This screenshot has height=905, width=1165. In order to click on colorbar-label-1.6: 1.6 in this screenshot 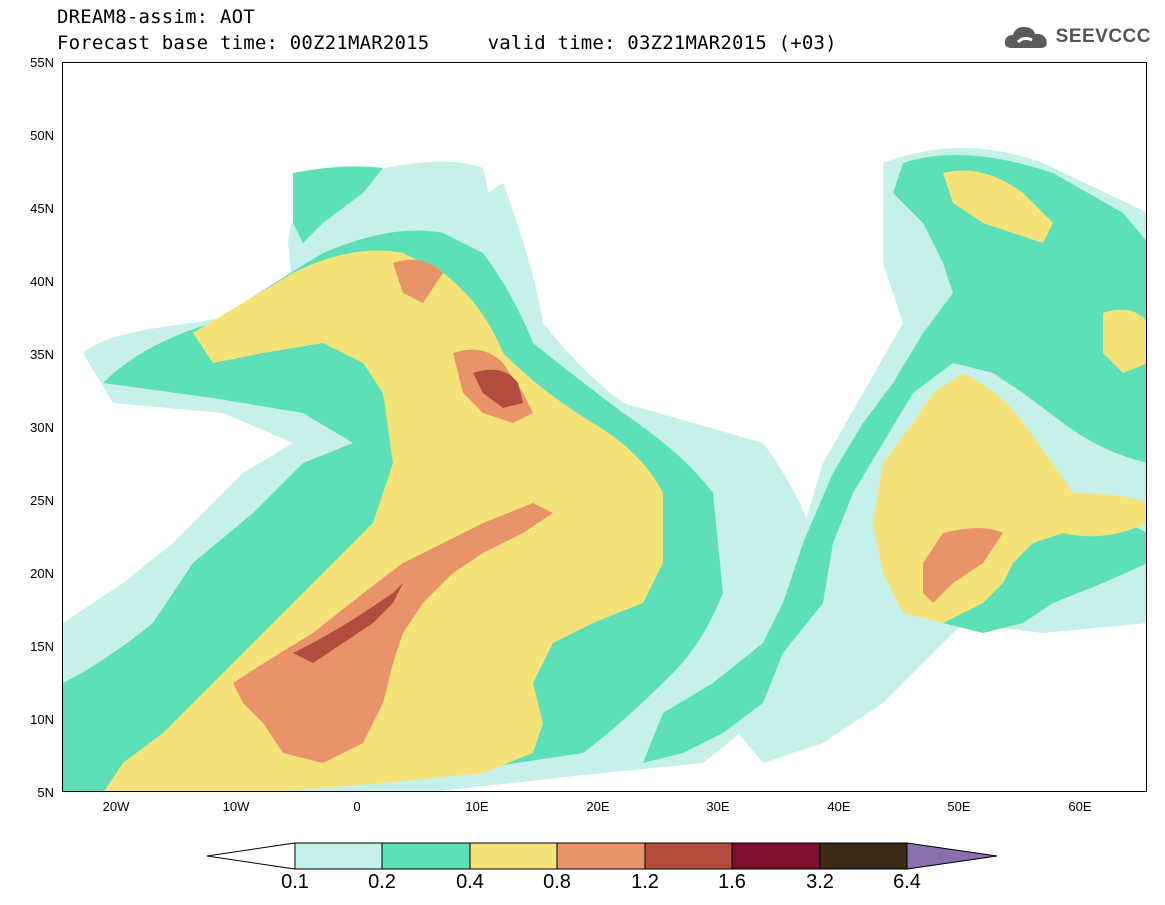, I will do `click(732, 882)`.